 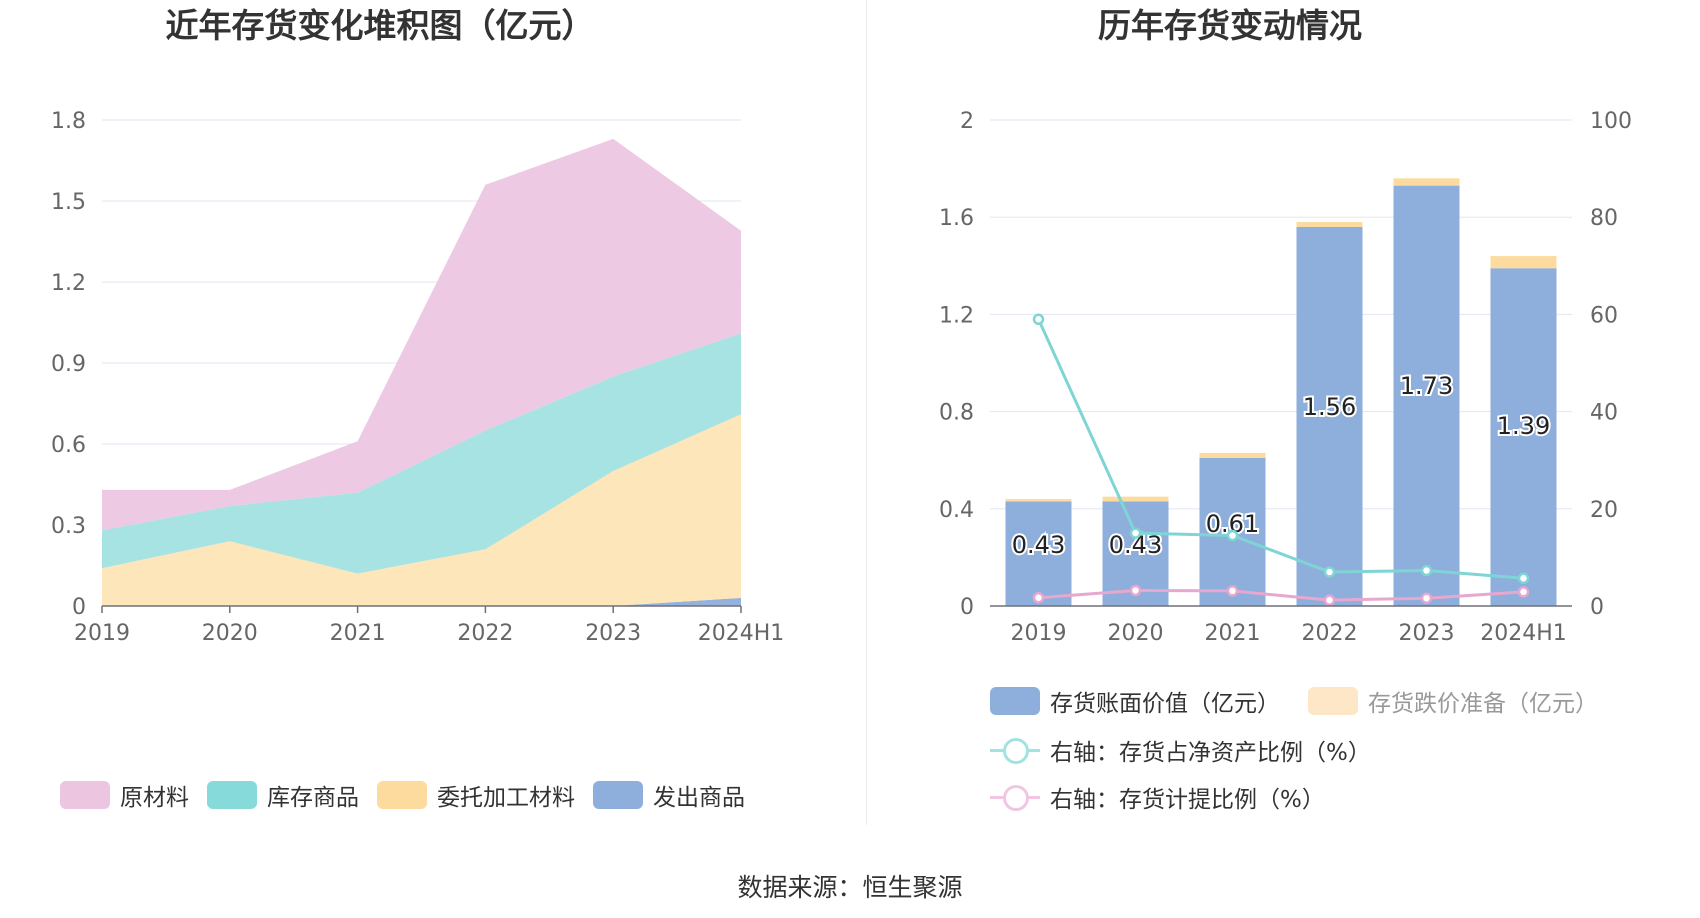 I want to click on left-y-tick-label: 0.9, so click(x=68, y=364).